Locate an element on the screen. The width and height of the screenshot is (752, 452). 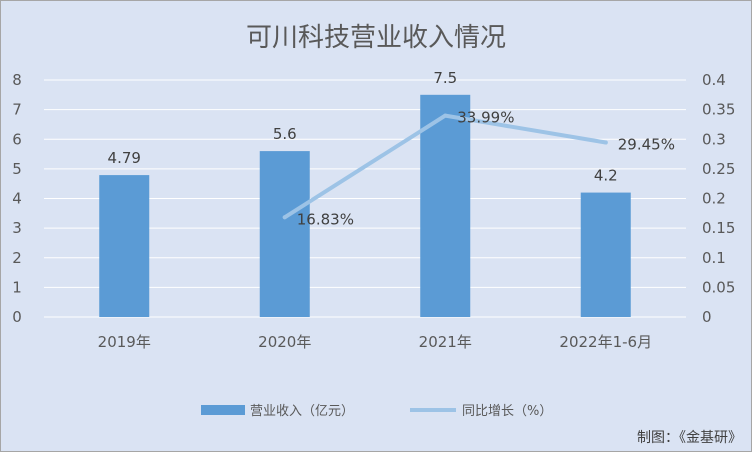
y-right-tick-label: 0.1 is located at coordinates (714, 258).